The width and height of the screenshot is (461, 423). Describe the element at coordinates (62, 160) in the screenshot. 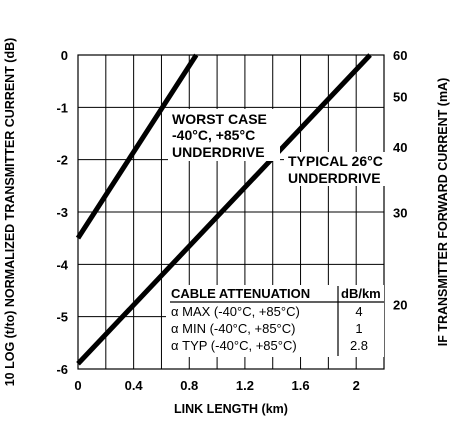

I see `y-tick-label: -2` at that location.